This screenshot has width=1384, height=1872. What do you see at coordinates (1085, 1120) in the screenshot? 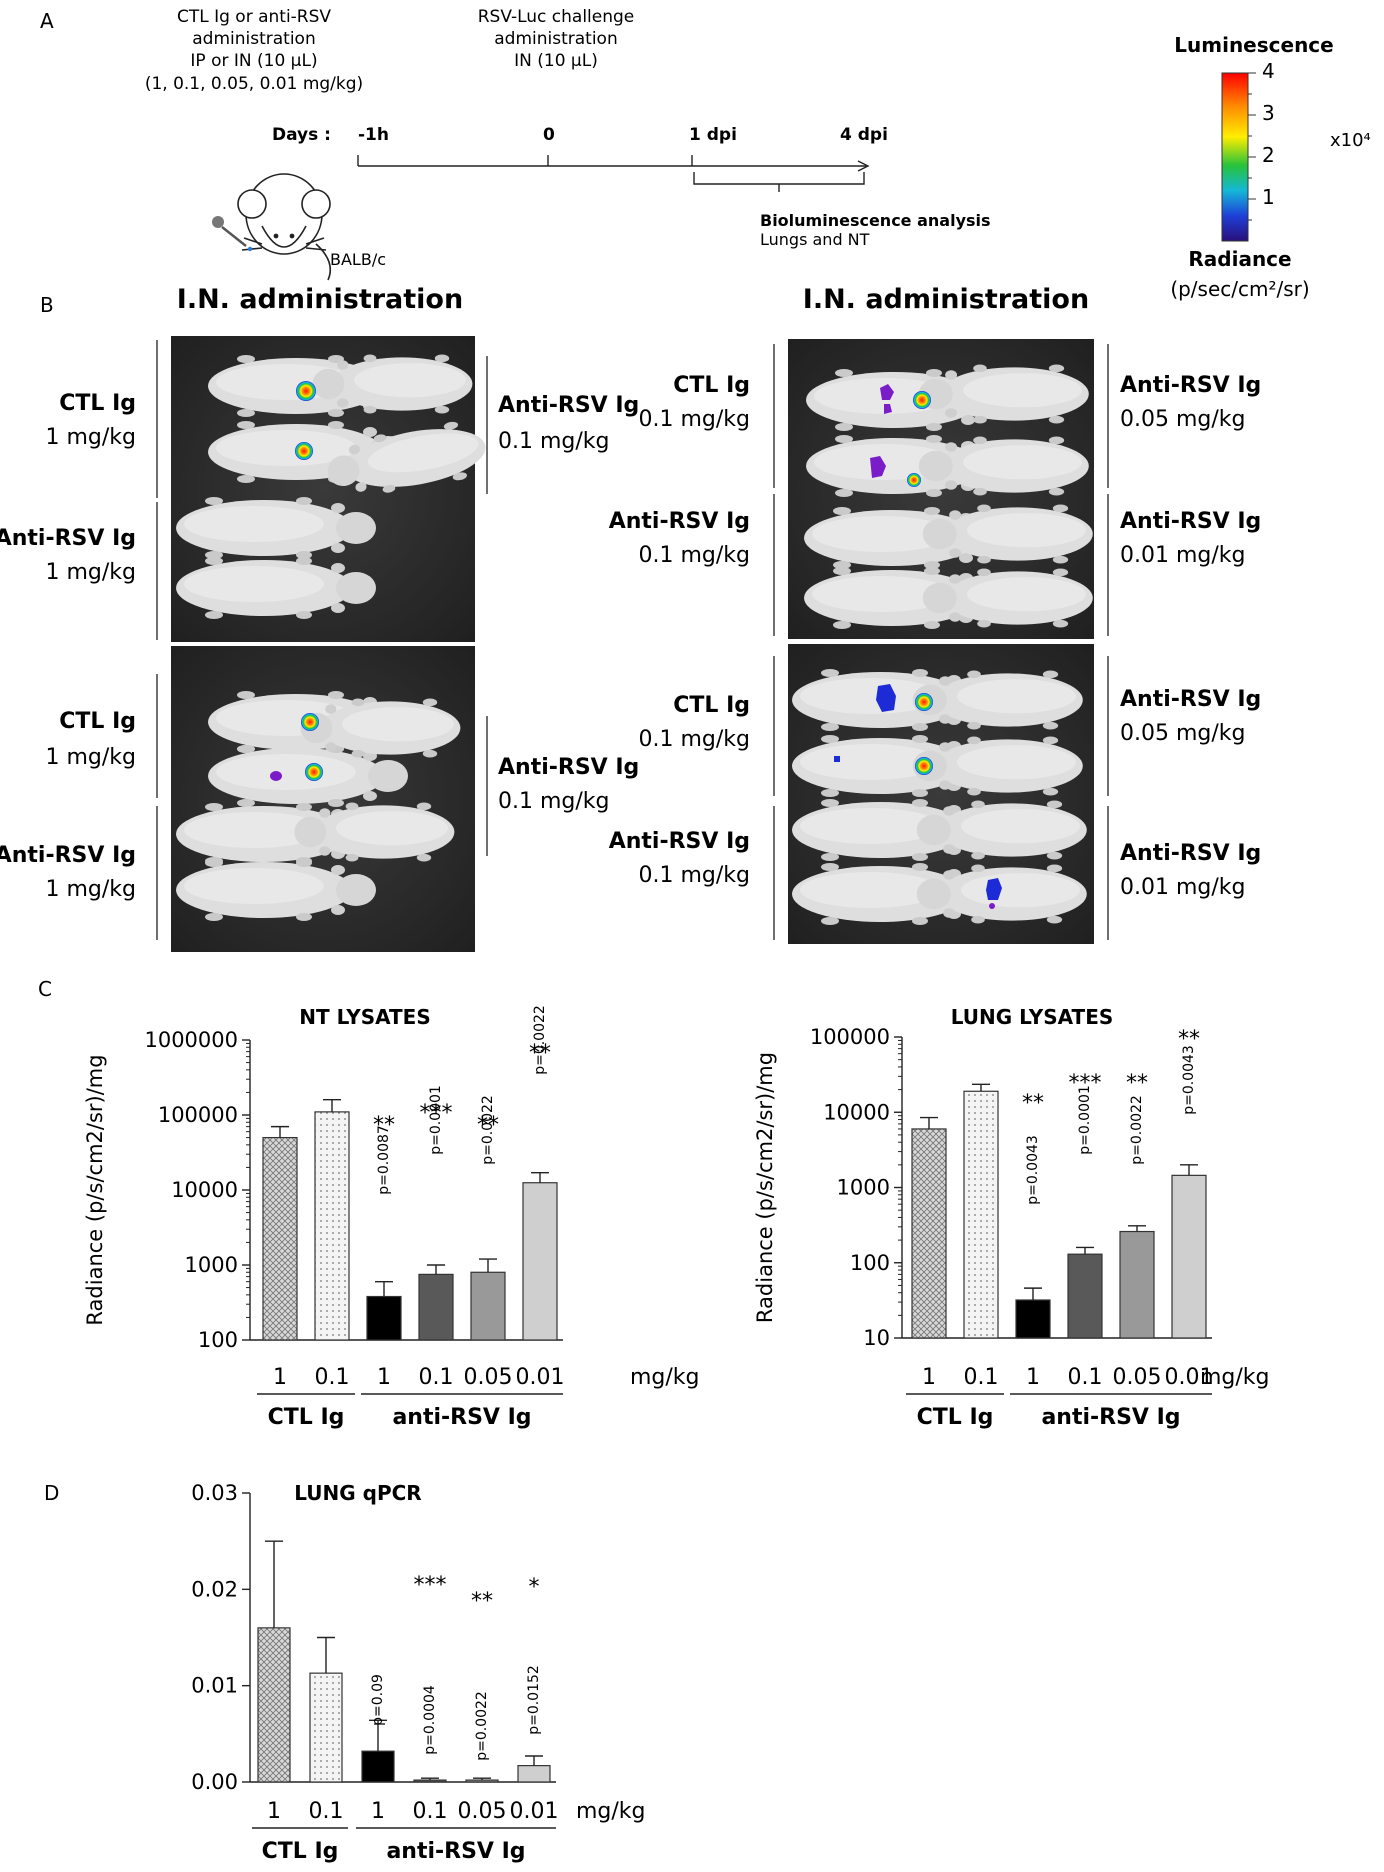
I see `p-value-label: p=0.0001` at bounding box center [1085, 1120].